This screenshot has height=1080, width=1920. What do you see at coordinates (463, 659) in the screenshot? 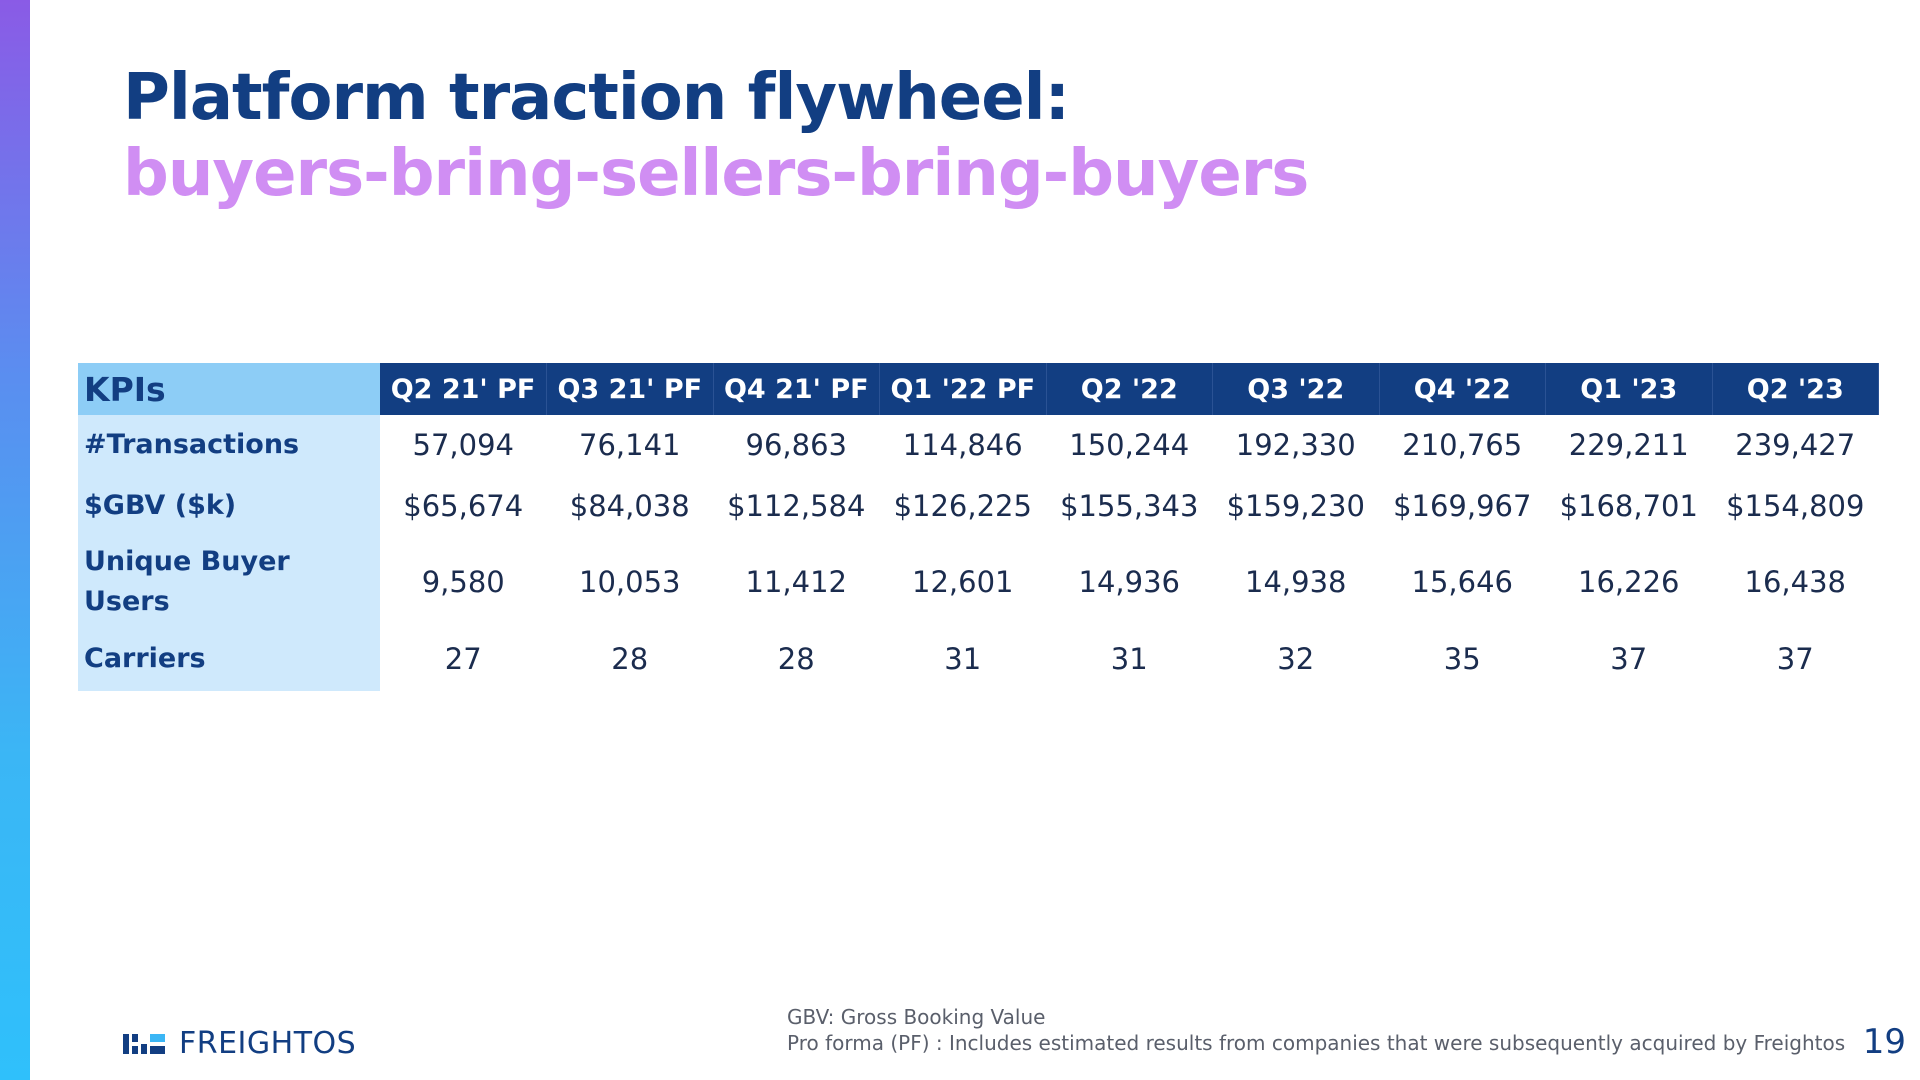
I see `table-cell: 27` at bounding box center [463, 659].